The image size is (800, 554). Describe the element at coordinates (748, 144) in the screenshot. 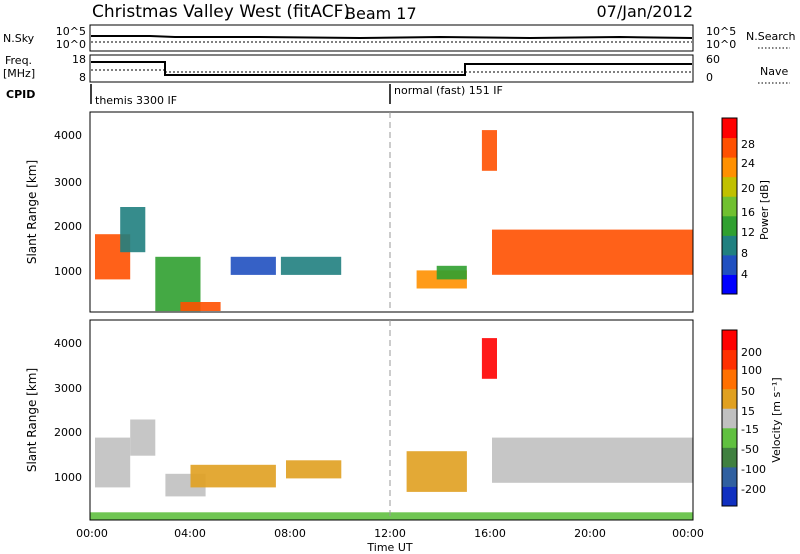

I see `power-cbar-tick-28: 28` at that location.